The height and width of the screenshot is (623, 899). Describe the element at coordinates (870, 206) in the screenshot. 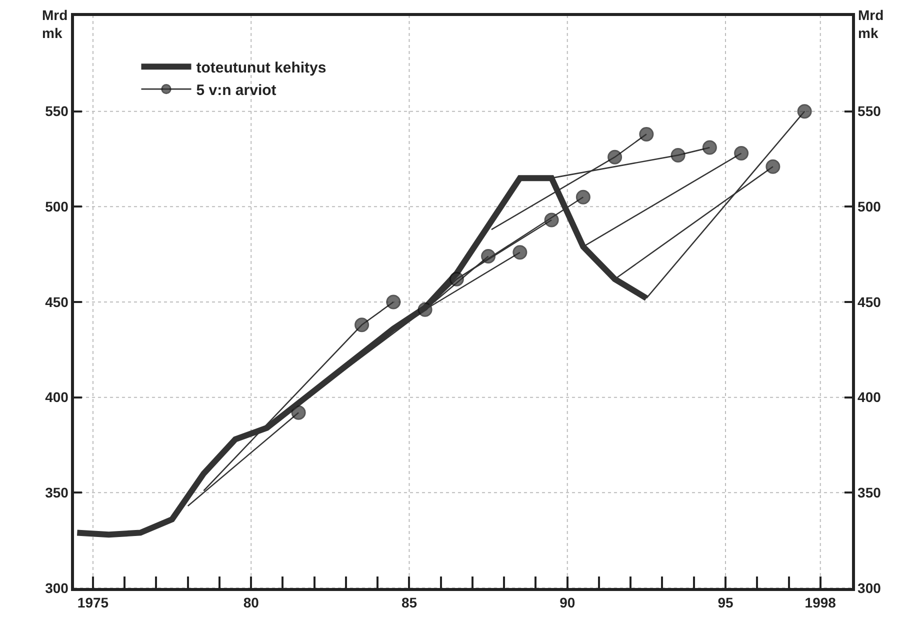

I see `y2-tick-label: 500` at that location.